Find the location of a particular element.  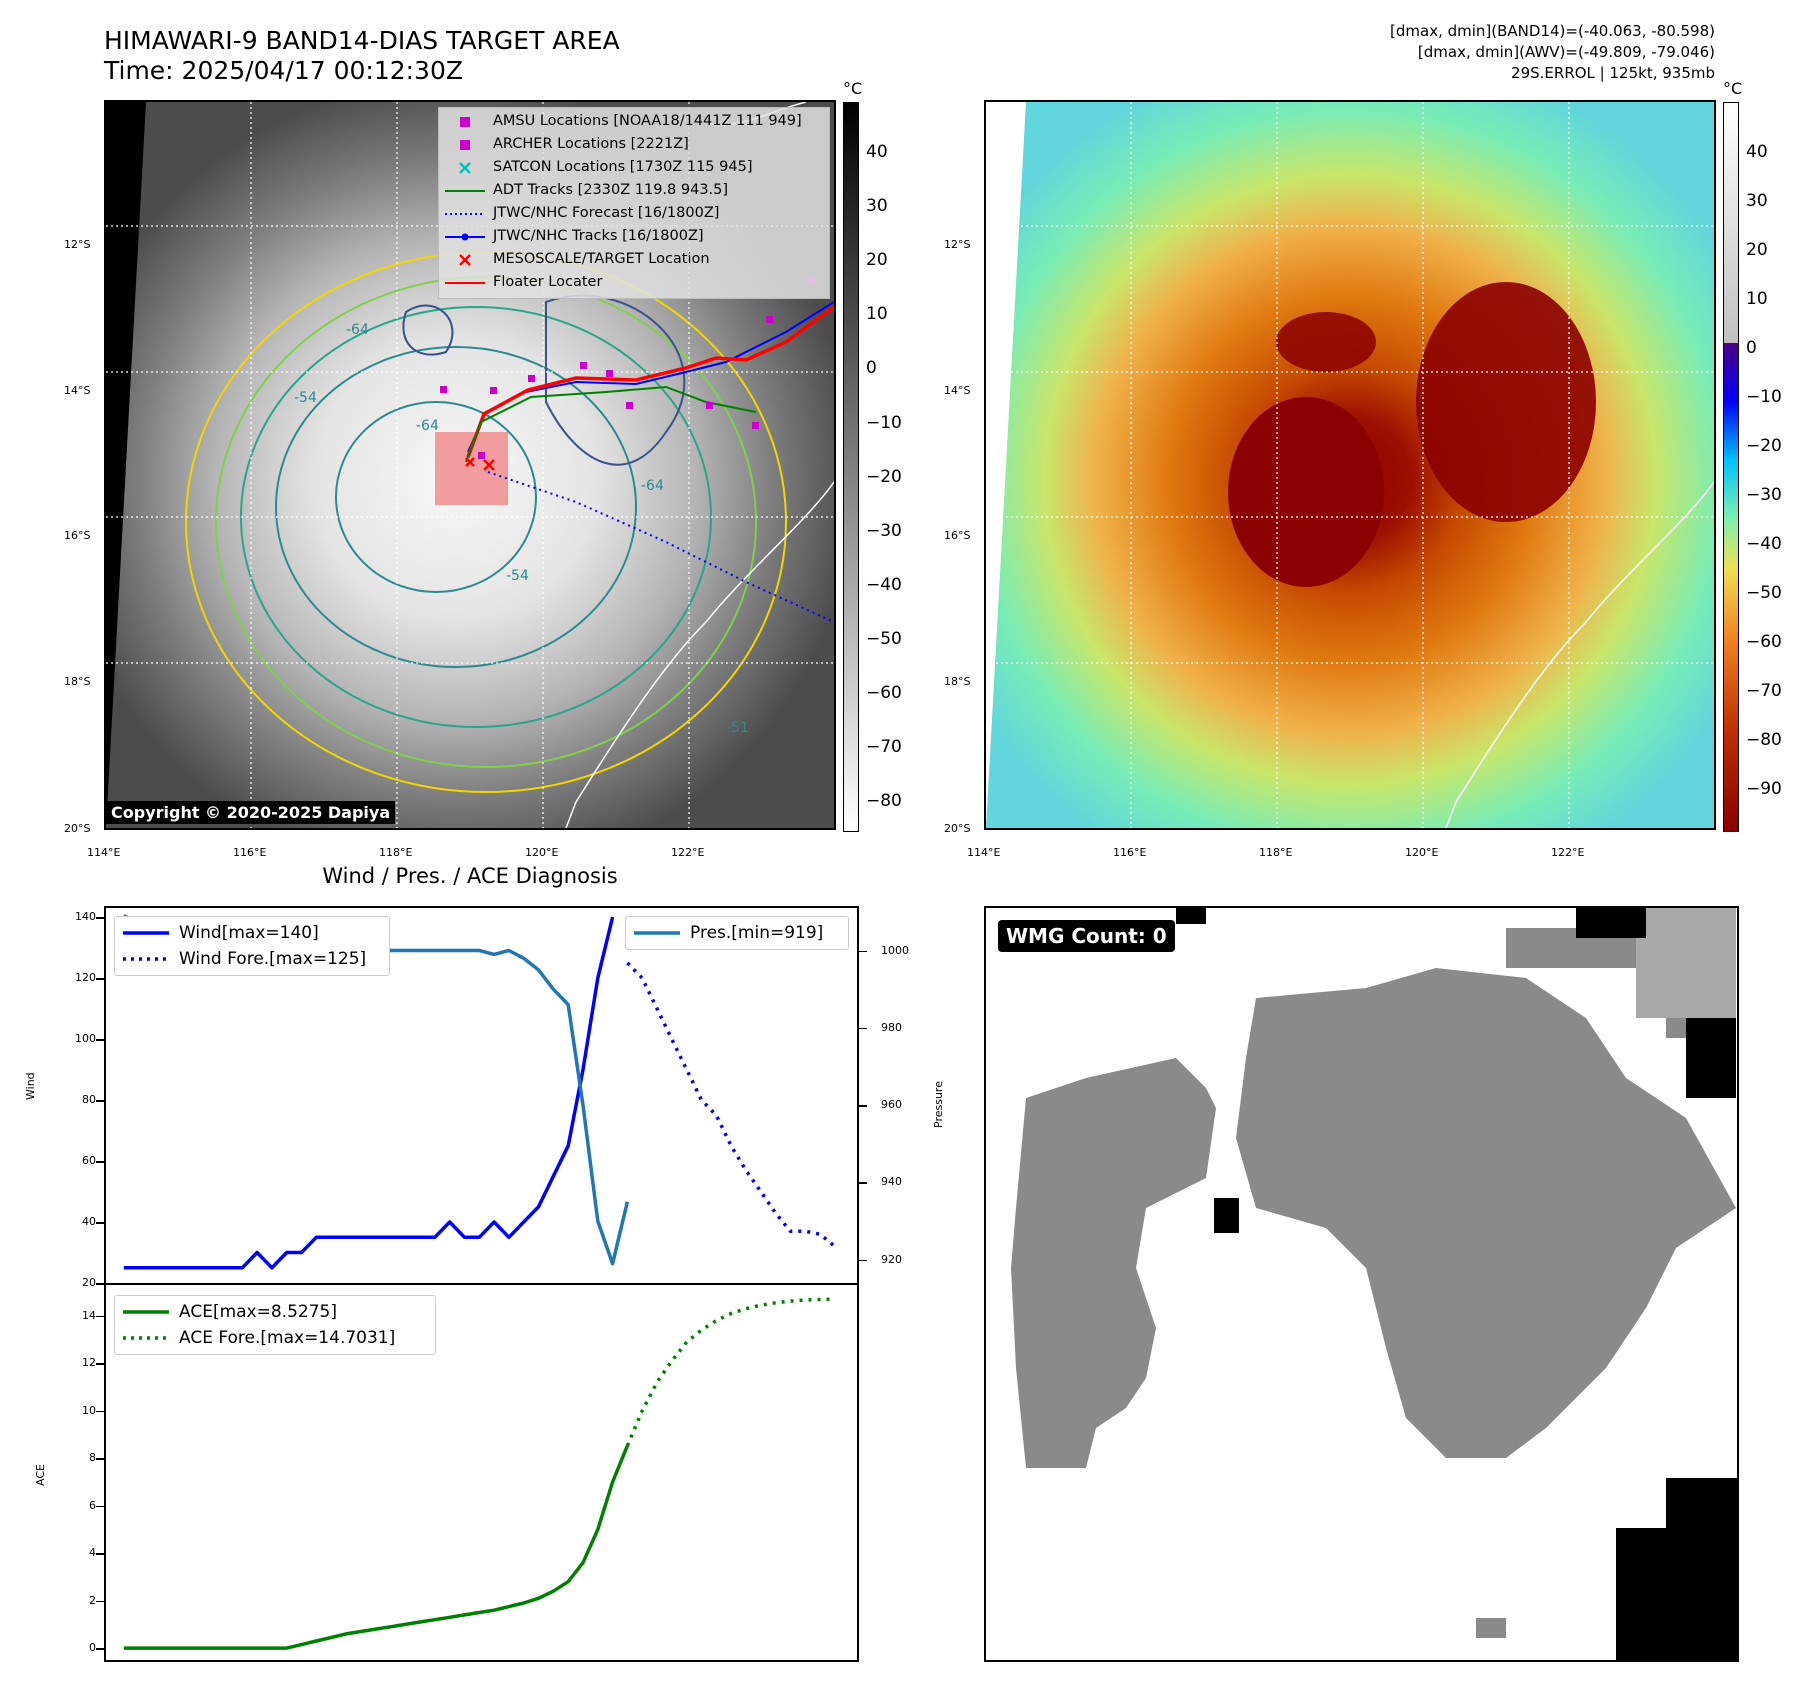

ace-line is located at coordinates (376, 1547).